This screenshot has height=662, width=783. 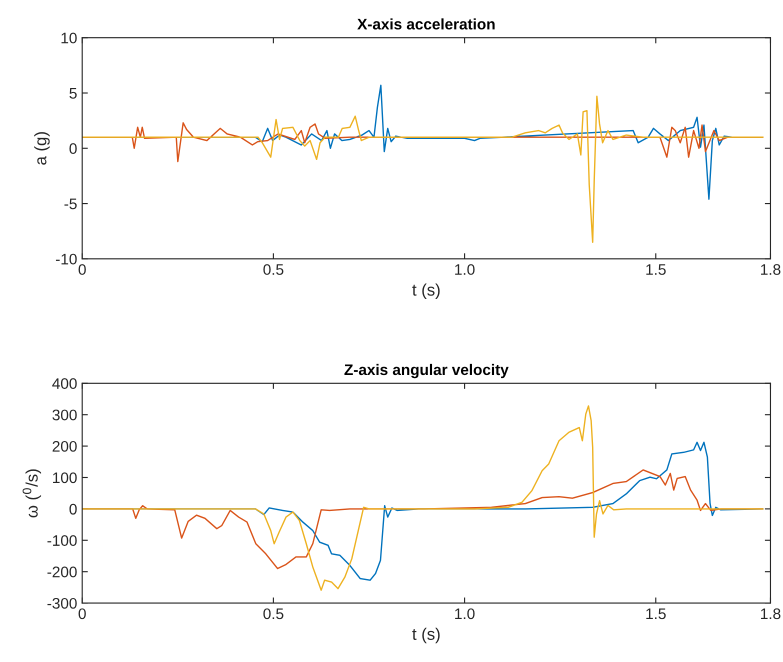 I want to click on y-tick-label: 10, so click(x=69, y=38).